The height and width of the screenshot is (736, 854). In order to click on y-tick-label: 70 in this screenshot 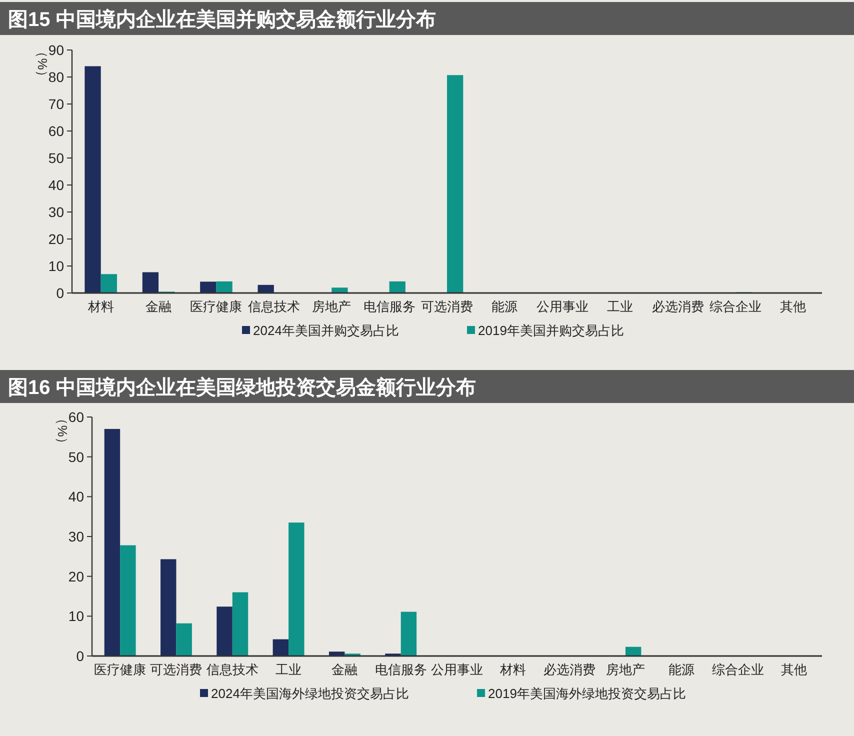, I will do `click(56, 104)`.